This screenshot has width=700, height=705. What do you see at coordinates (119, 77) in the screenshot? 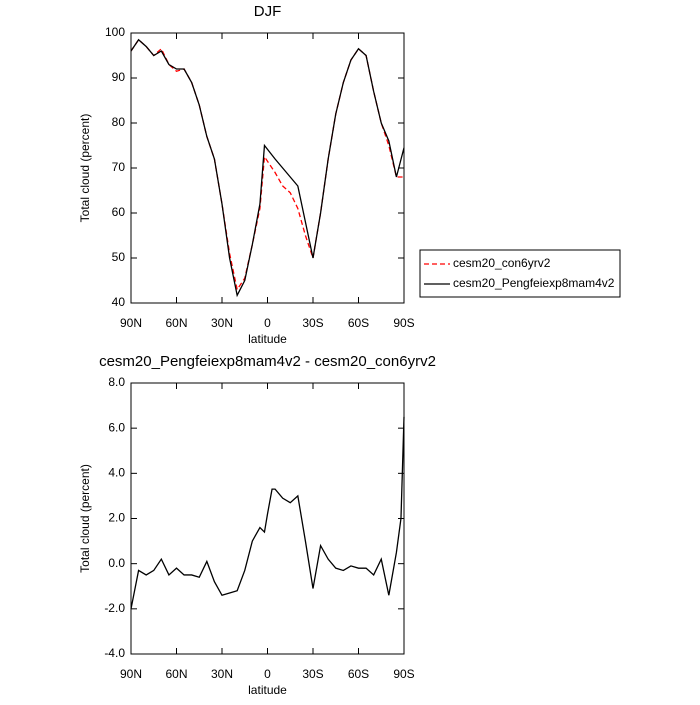
I see `y-tick-label: 90` at bounding box center [119, 77].